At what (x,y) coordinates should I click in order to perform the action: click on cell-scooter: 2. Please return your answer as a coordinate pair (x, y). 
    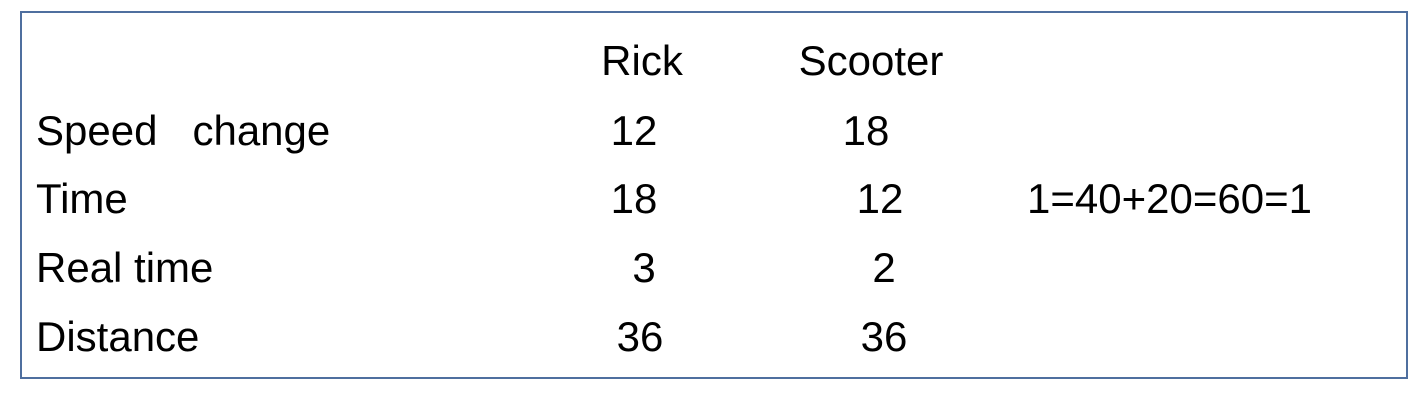
    Looking at the image, I should click on (884, 267).